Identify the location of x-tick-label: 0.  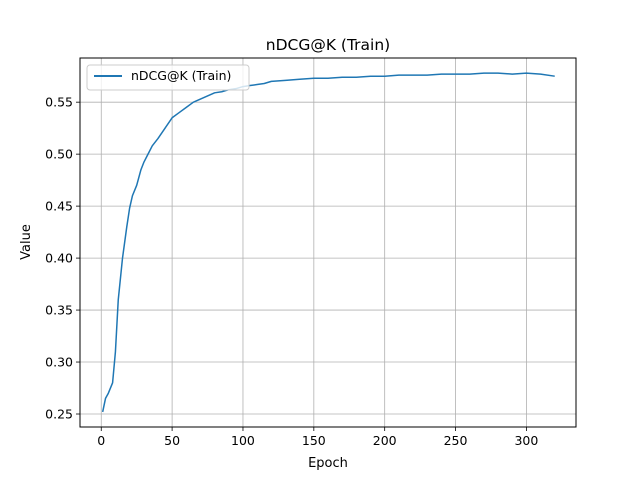
(101, 440).